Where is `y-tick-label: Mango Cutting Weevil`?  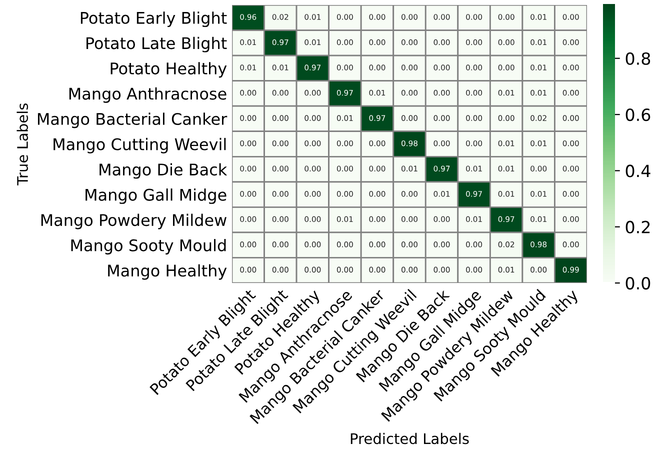 y-tick-label: Mango Cutting Weevil is located at coordinates (140, 146).